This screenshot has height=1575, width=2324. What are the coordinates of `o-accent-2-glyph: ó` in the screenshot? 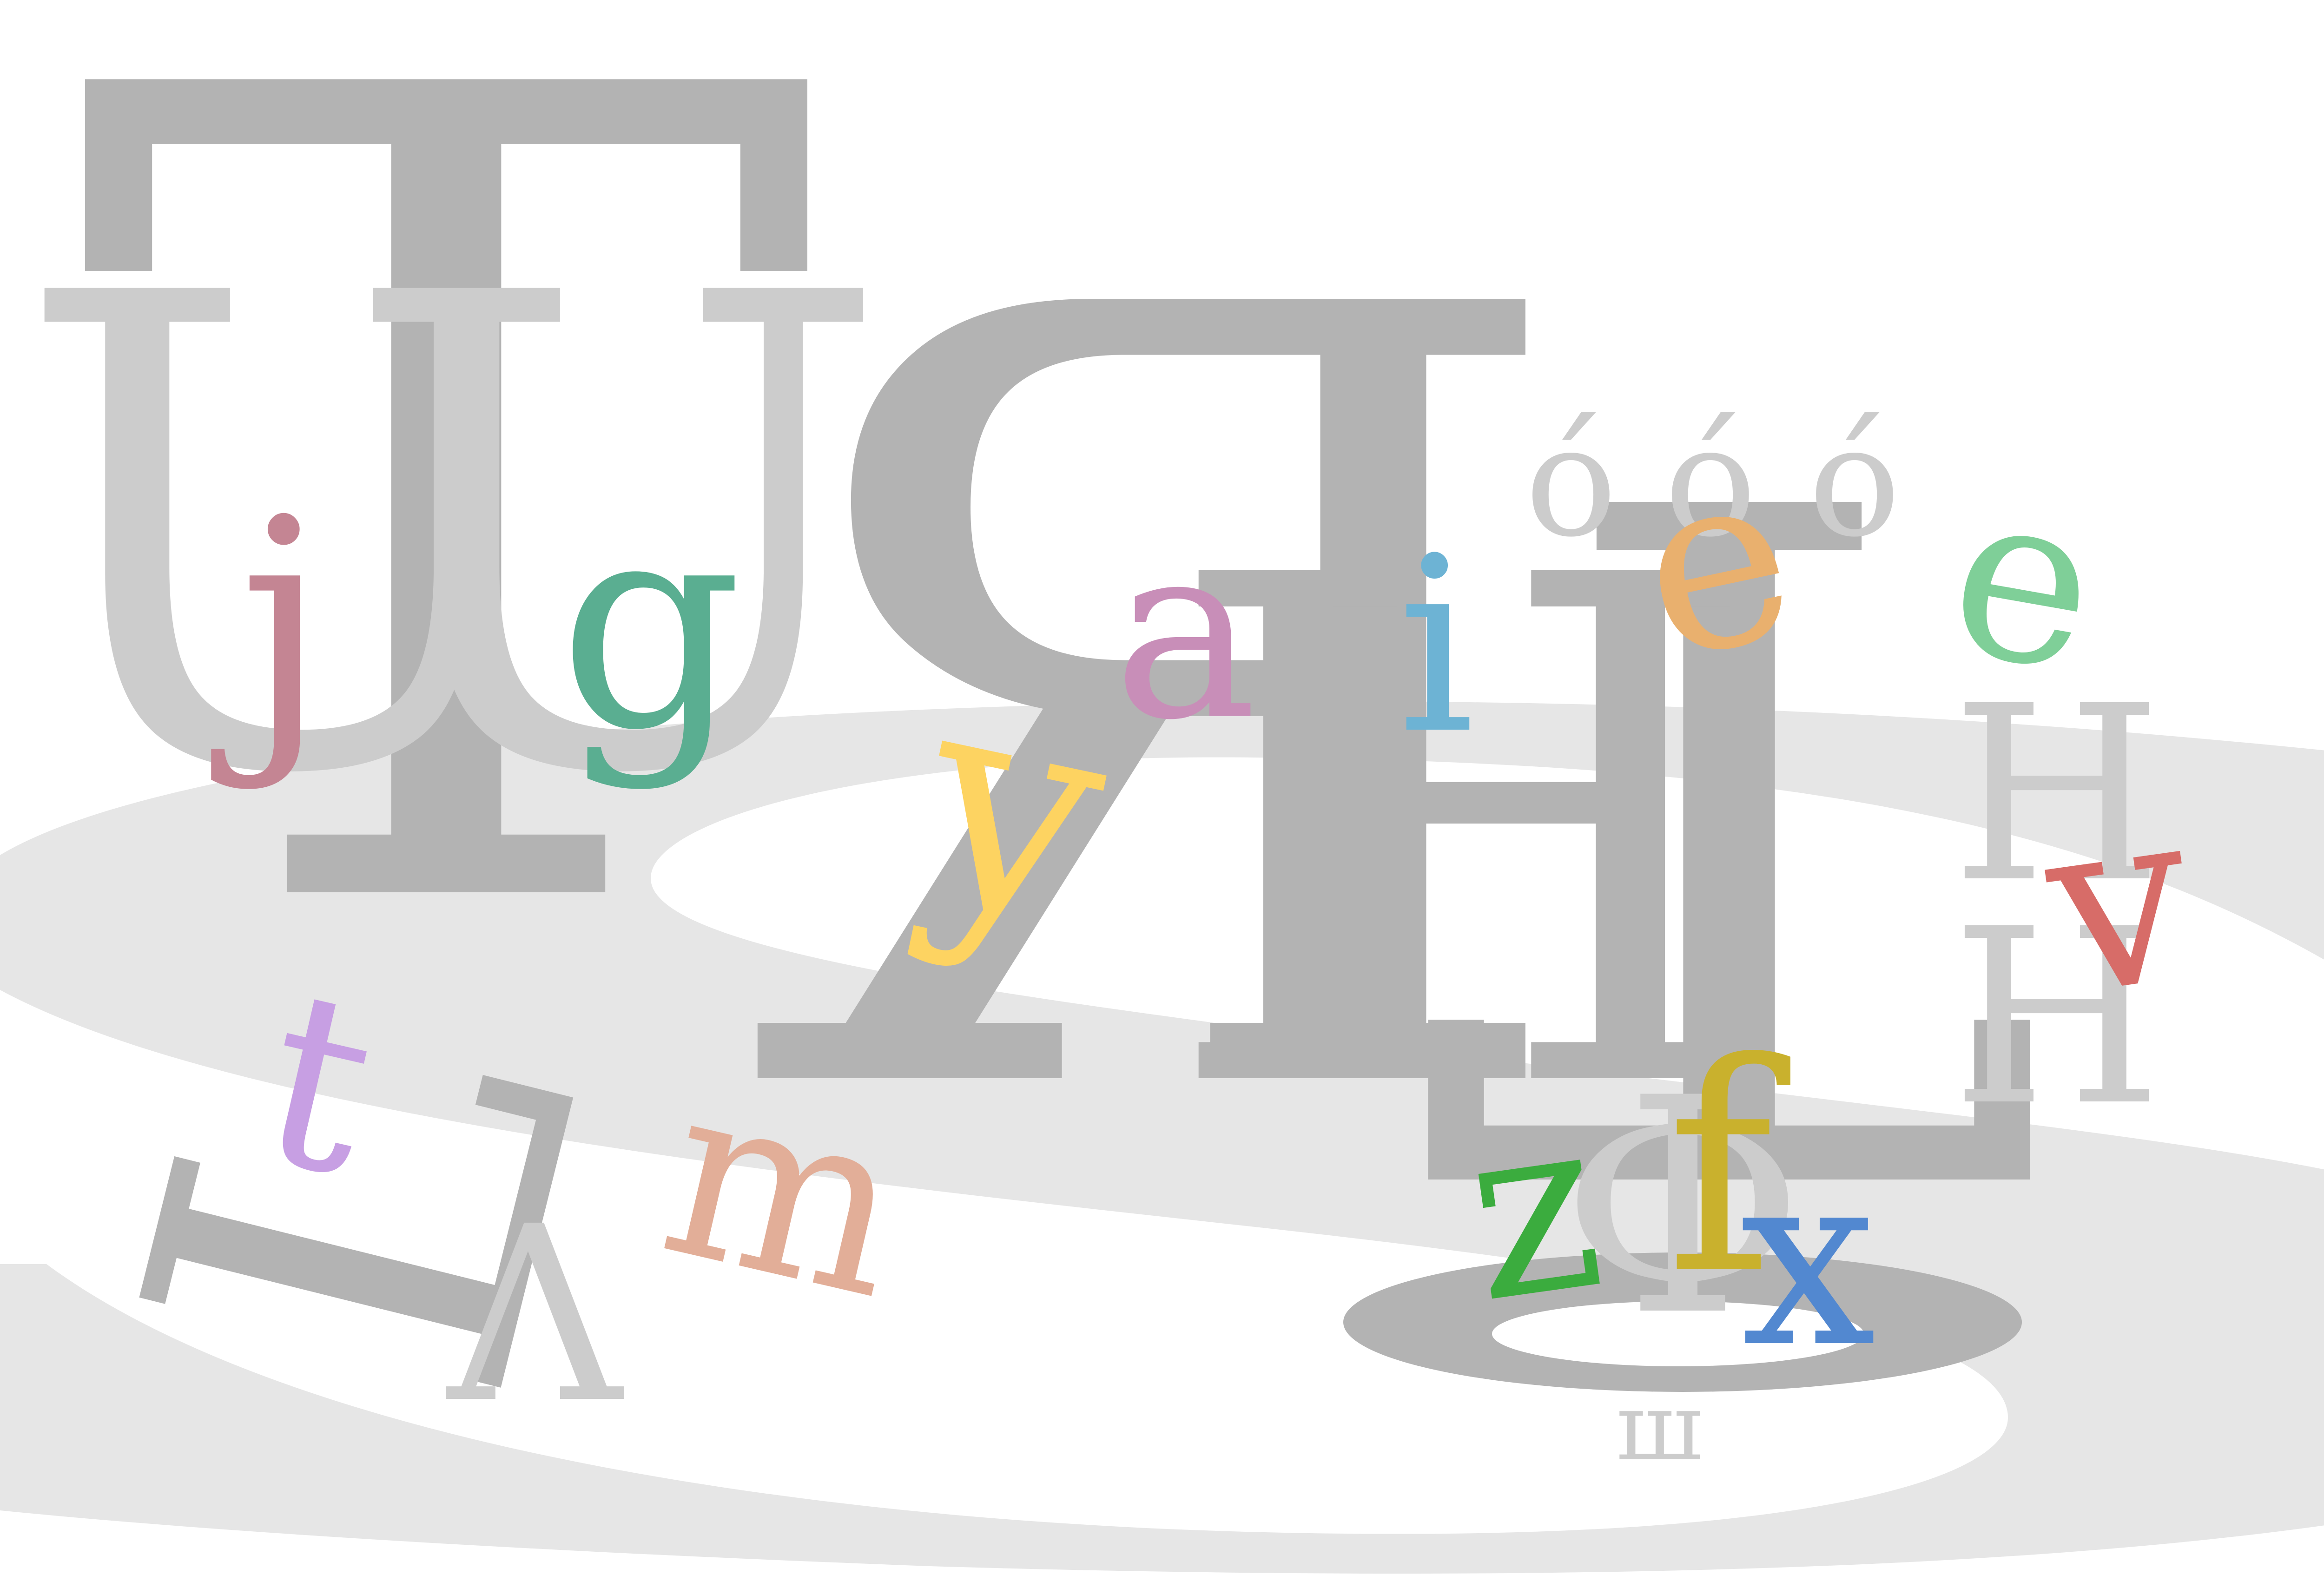 It's located at (1710, 481).